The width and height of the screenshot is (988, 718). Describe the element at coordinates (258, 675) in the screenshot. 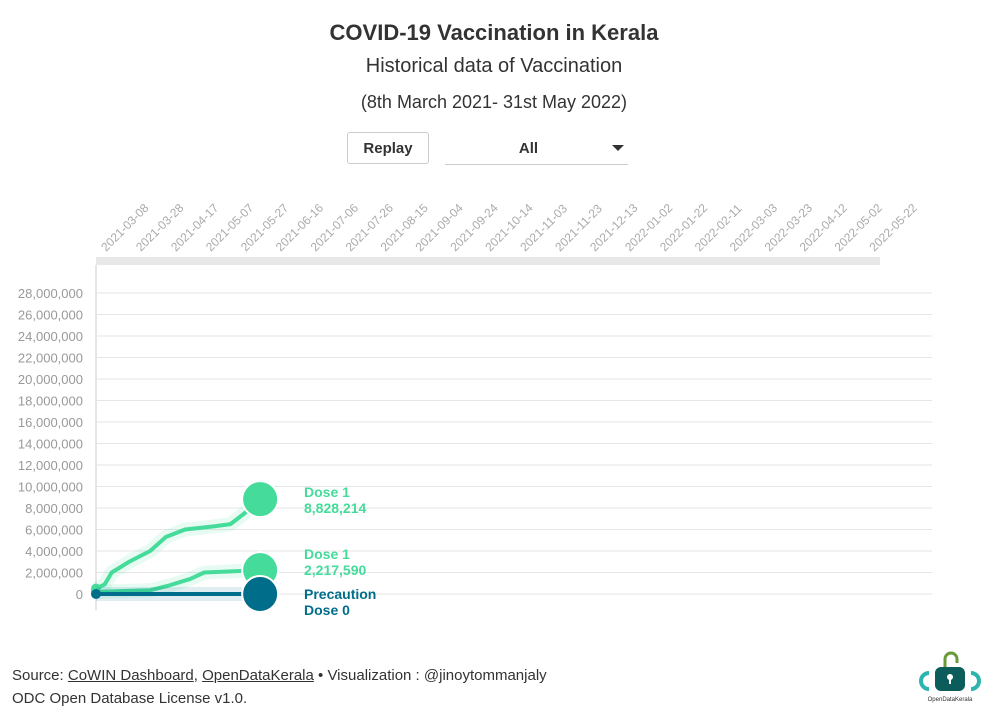

I see `opendatakerala-link: OpenDataKerala` at that location.